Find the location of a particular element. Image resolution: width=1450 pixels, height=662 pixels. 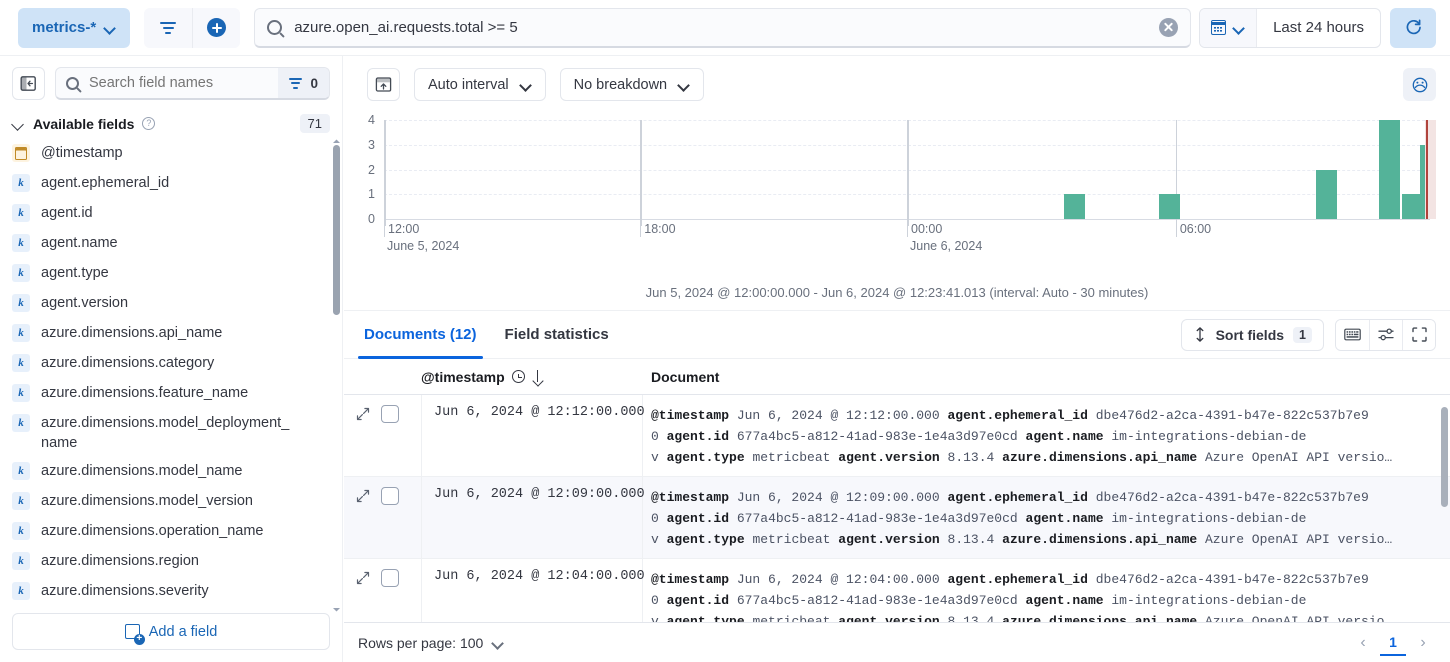

table-header-timestamp: @timestamp is located at coordinates (532, 377).